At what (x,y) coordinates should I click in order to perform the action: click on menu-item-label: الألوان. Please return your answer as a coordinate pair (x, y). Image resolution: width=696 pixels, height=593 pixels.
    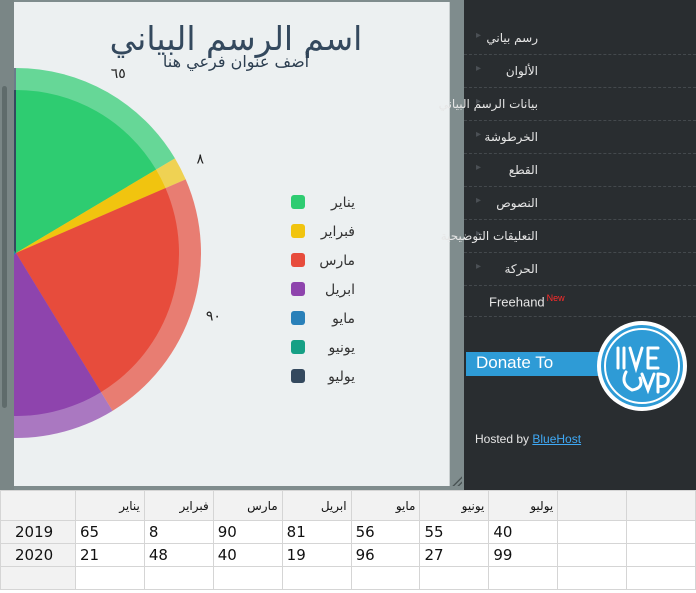
    Looking at the image, I should click on (521, 71).